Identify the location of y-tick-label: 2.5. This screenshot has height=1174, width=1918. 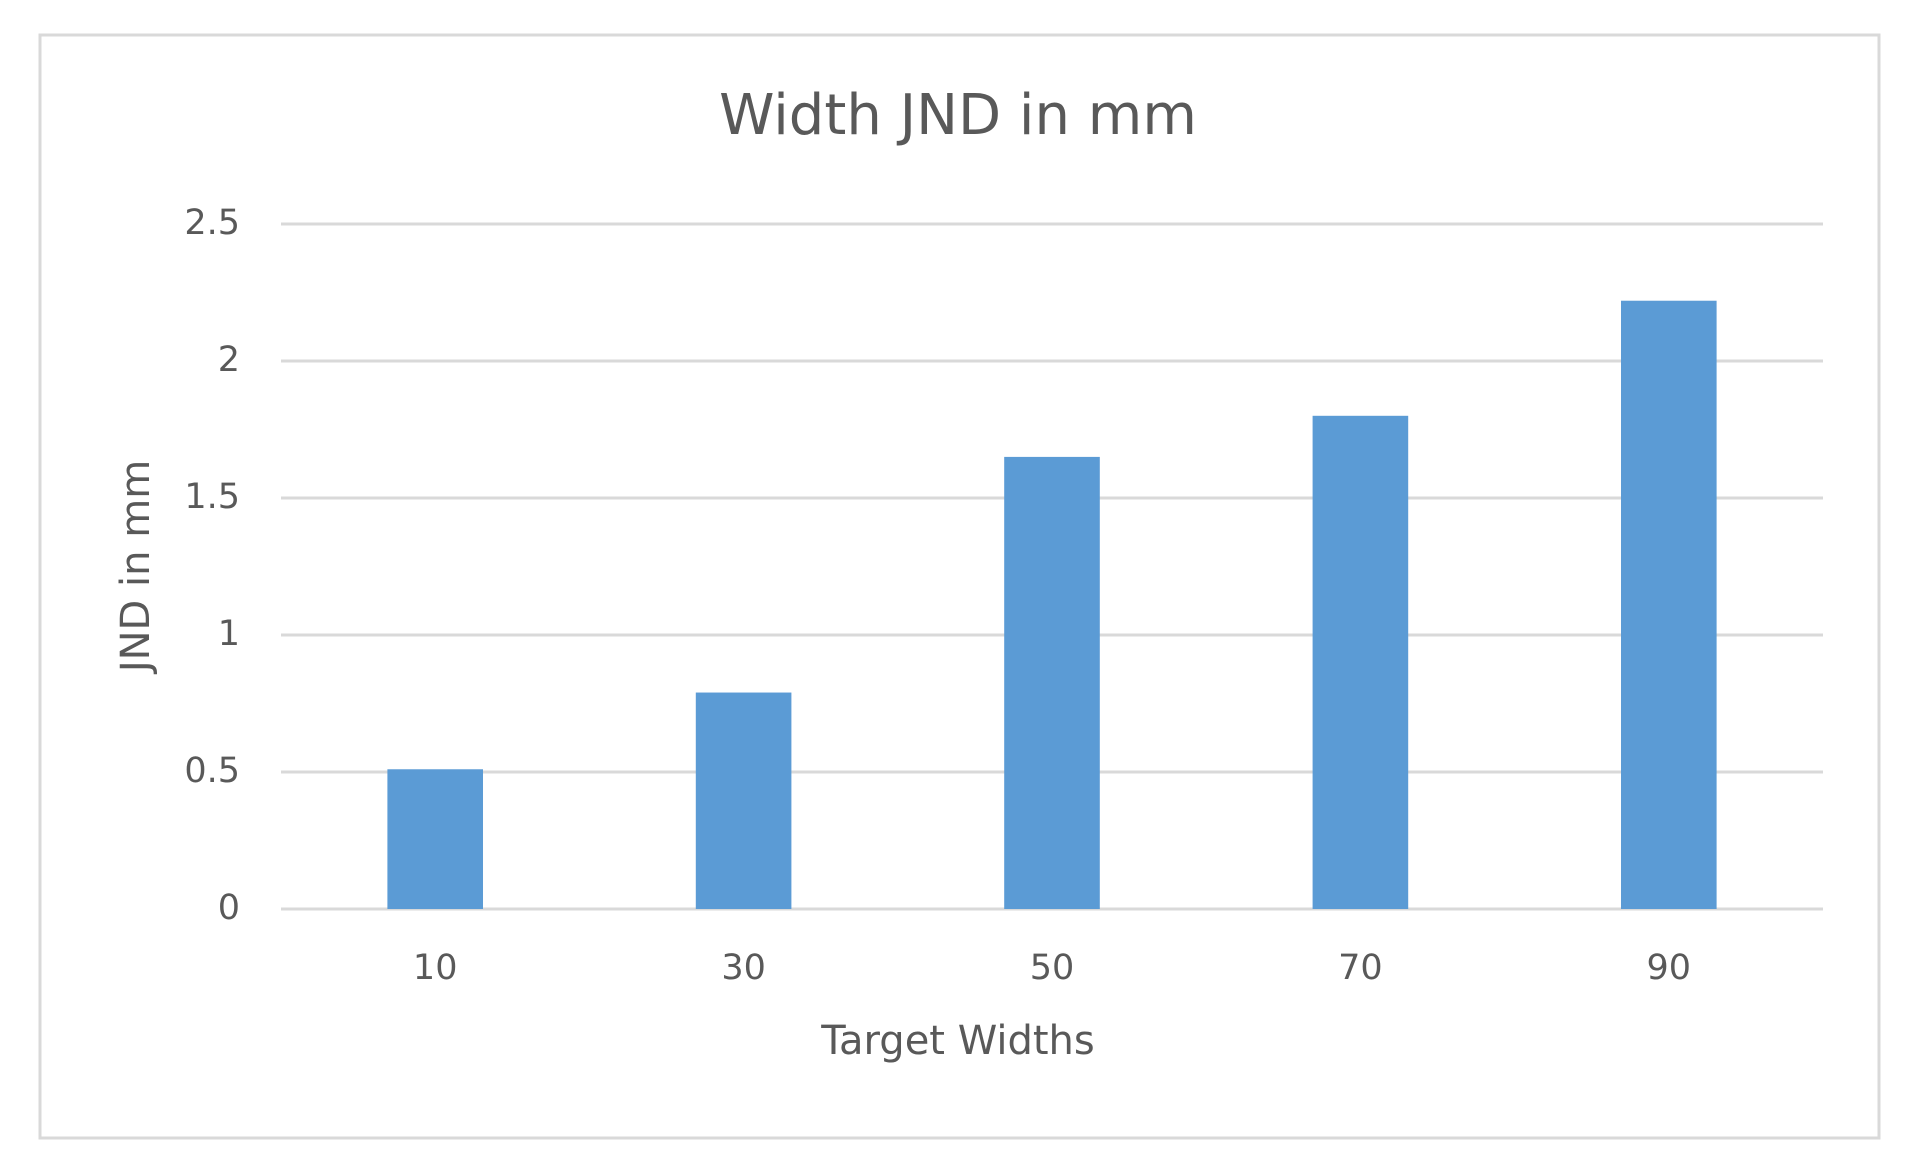
(212, 223).